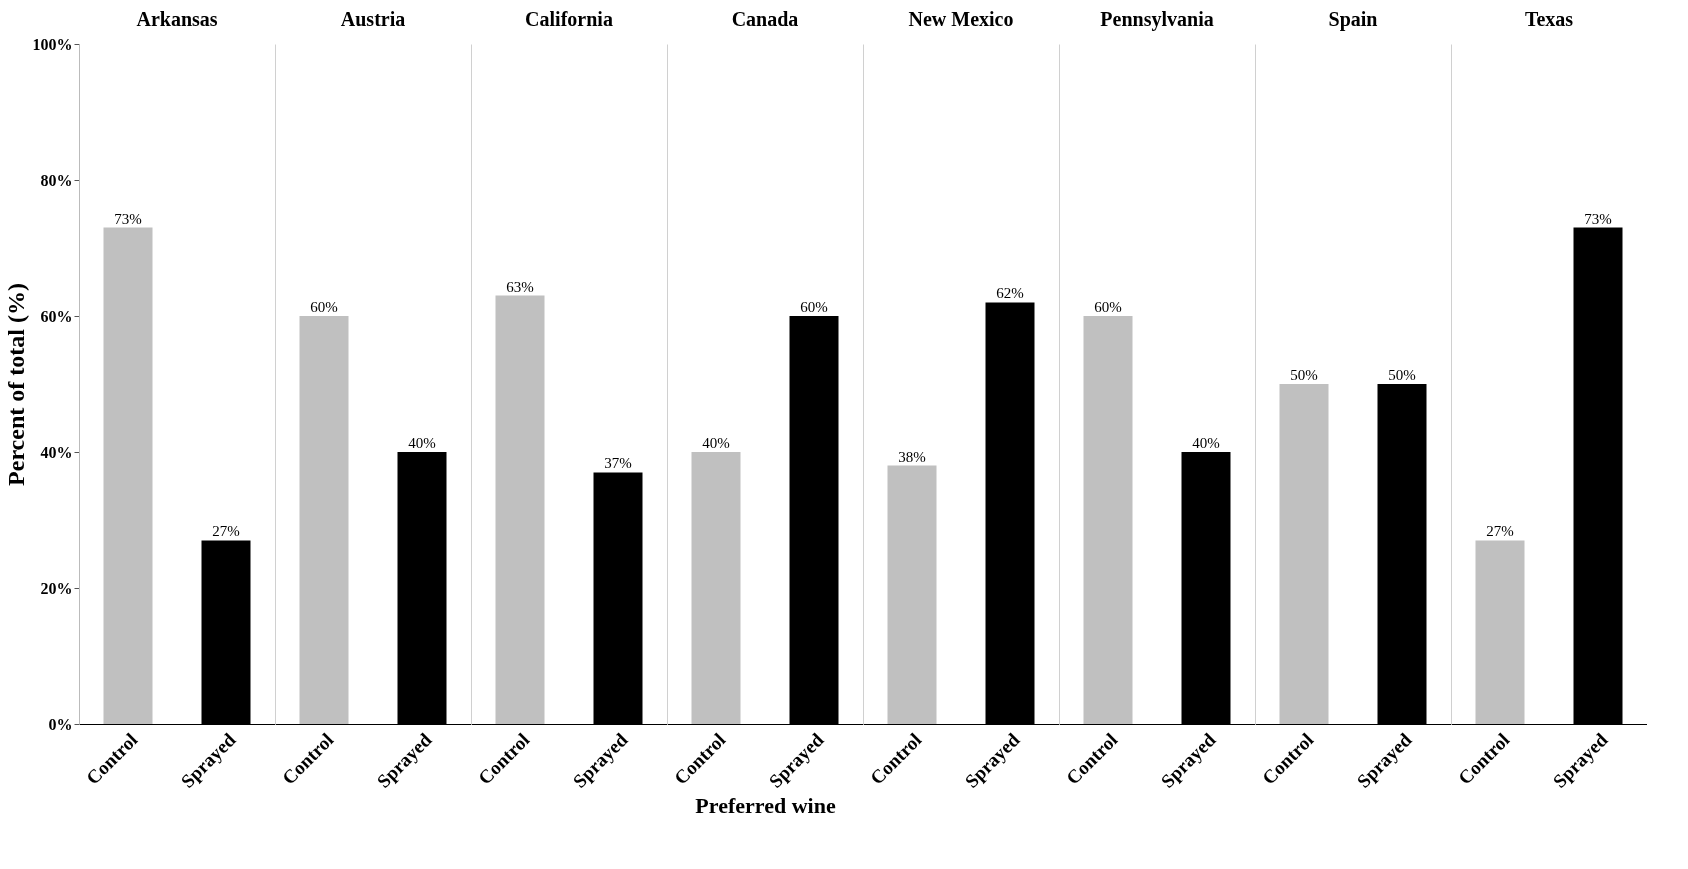 This screenshot has width=1688, height=869. I want to click on data-label: 37%, so click(618, 463).